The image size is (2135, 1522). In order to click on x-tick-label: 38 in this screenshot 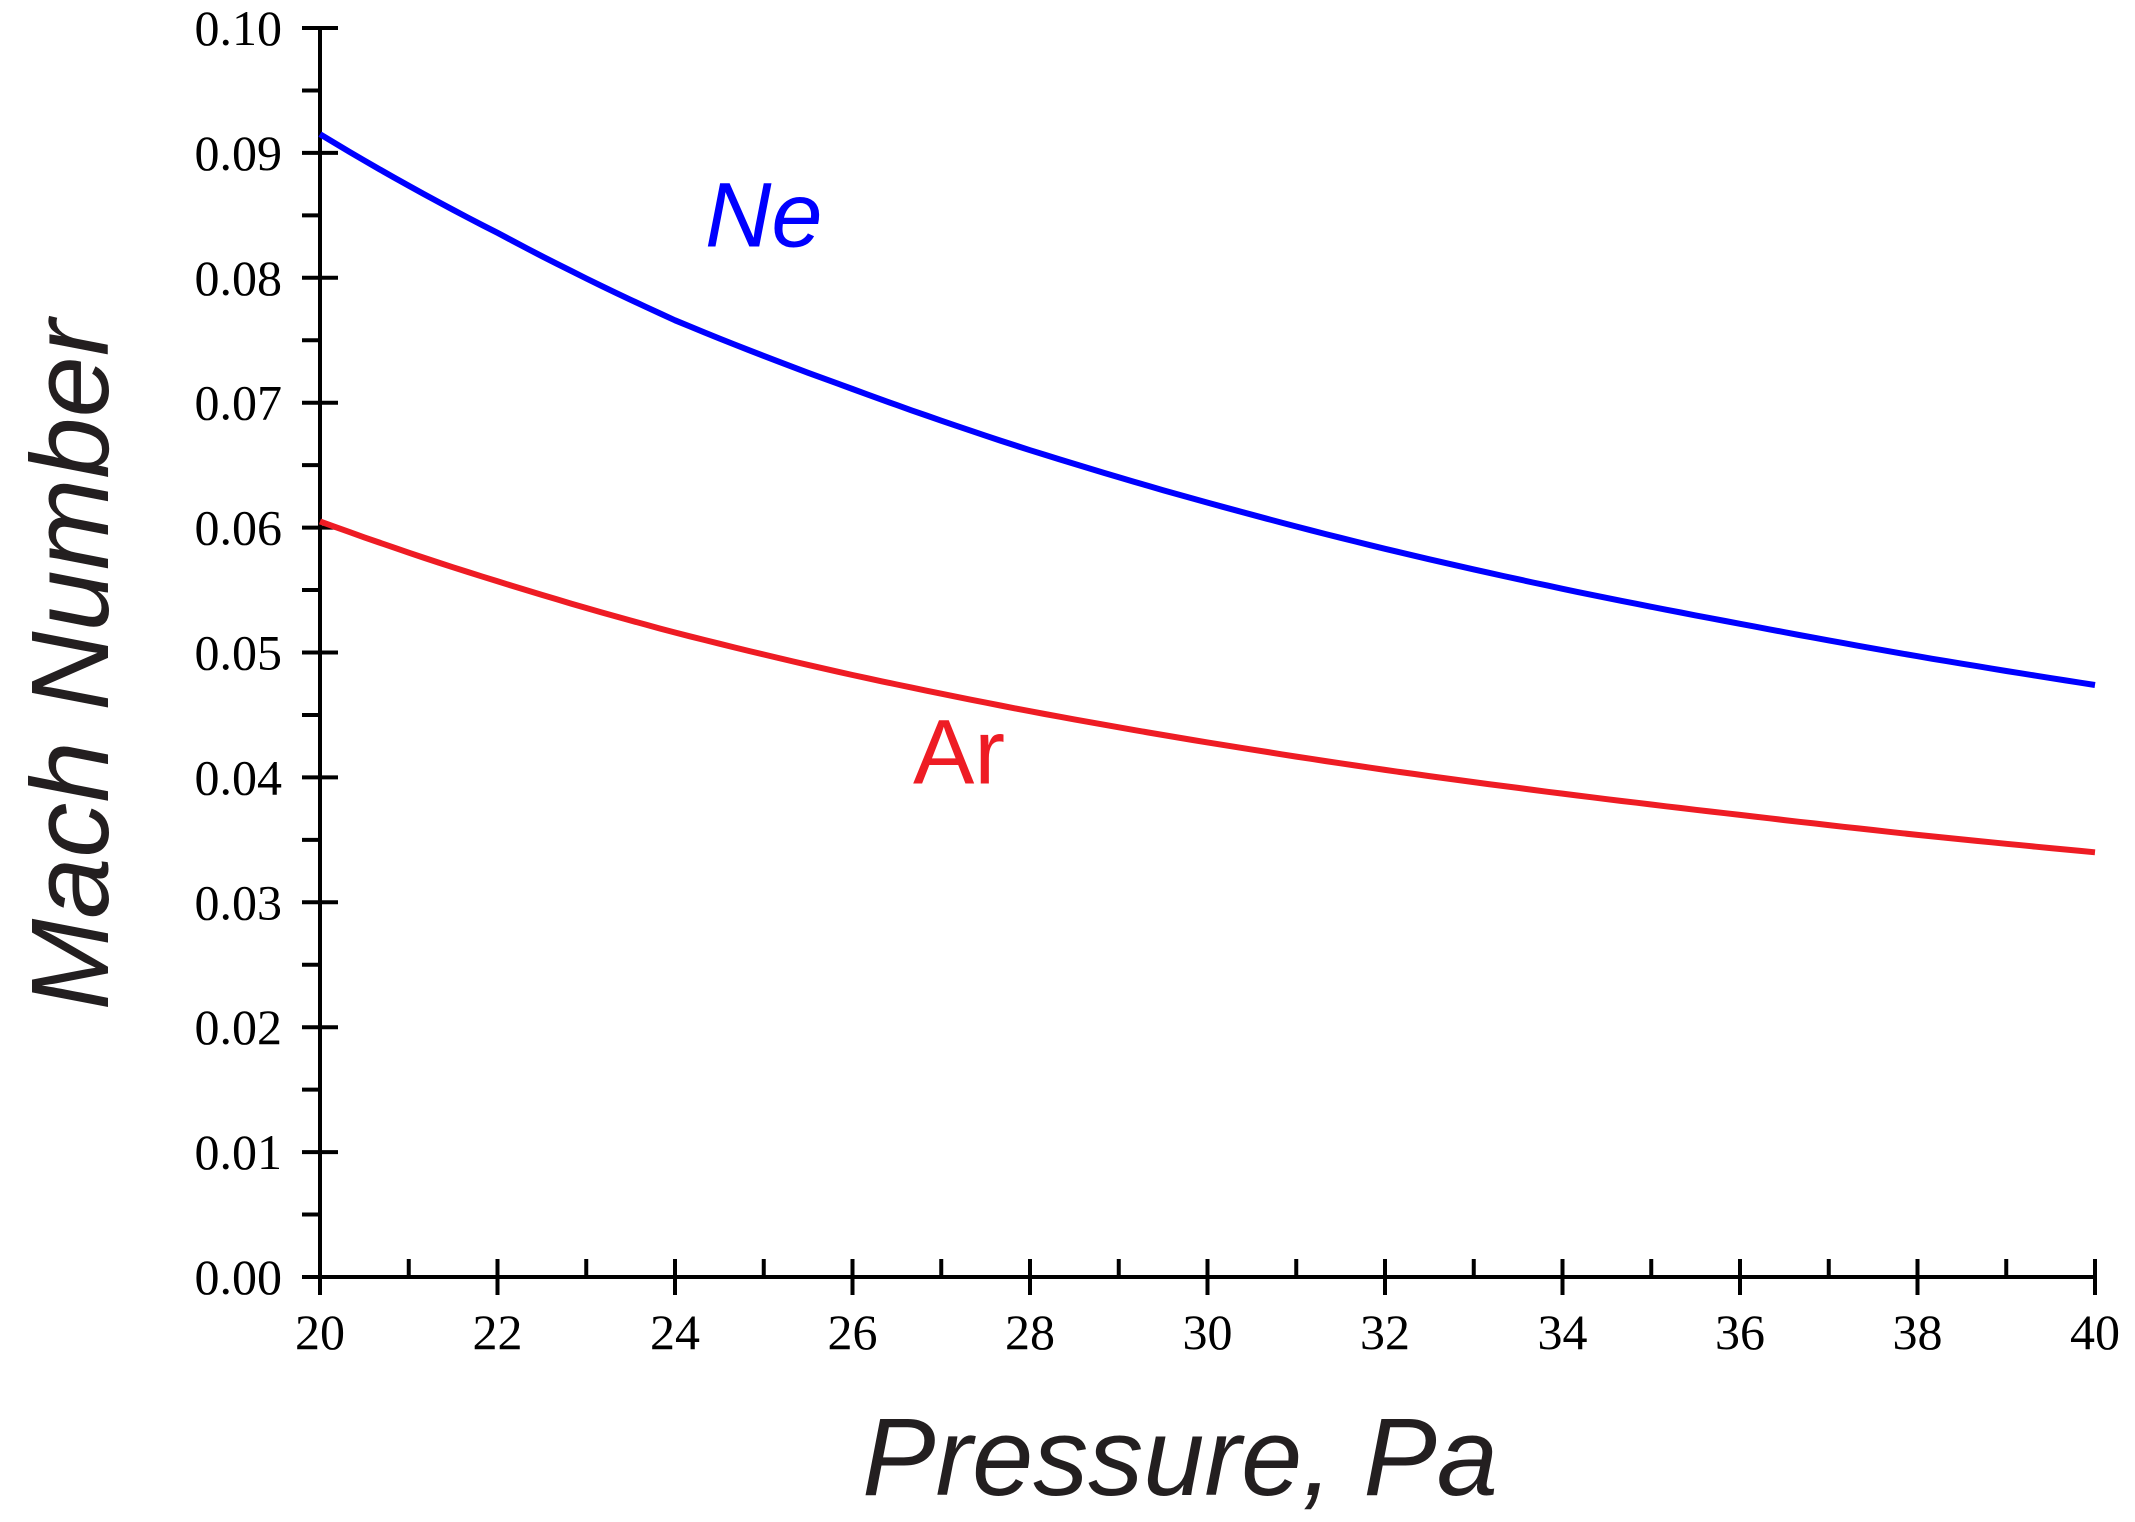, I will do `click(1918, 1332)`.